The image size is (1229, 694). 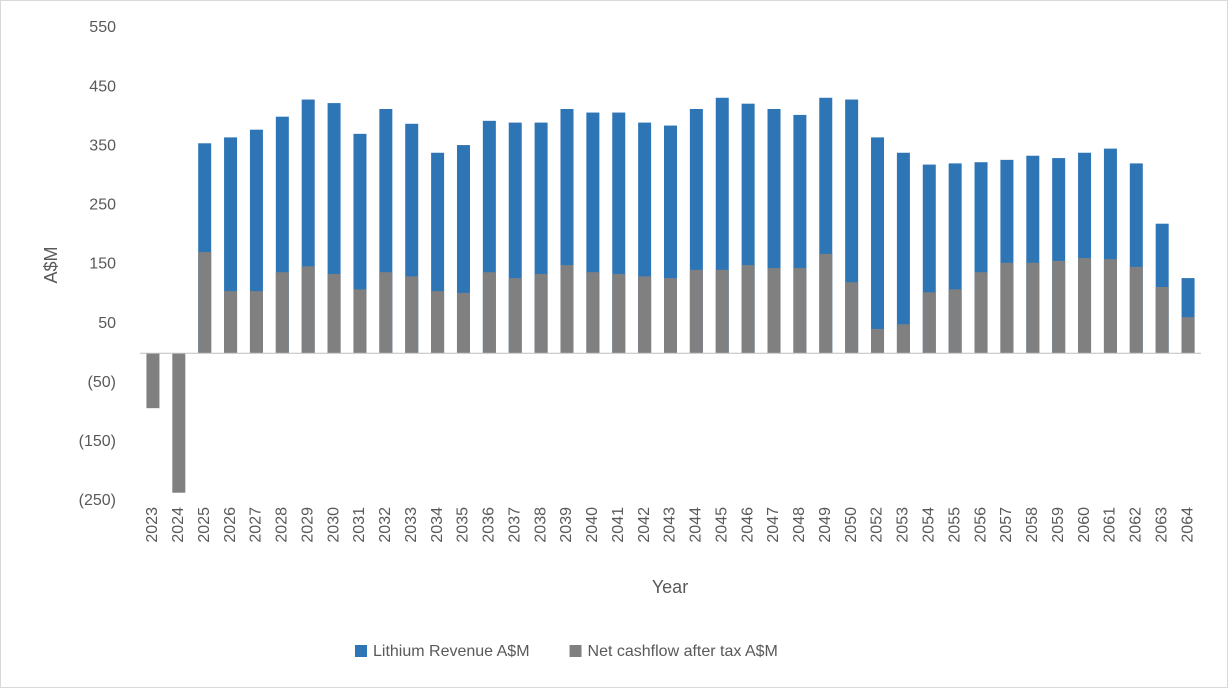 What do you see at coordinates (102, 145) in the screenshot?
I see `y-tick-label: 350` at bounding box center [102, 145].